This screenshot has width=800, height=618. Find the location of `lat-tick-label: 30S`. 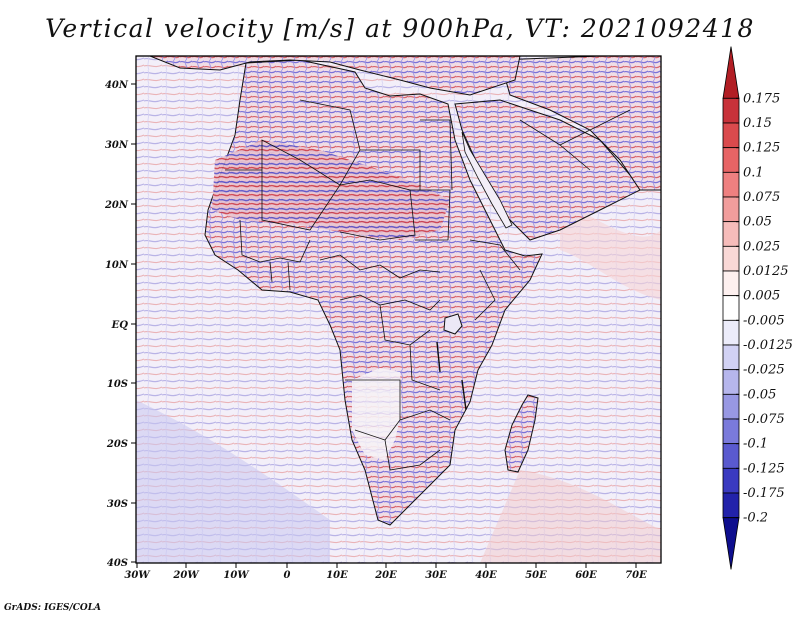

lat-tick-label: 30S is located at coordinates (117, 504).